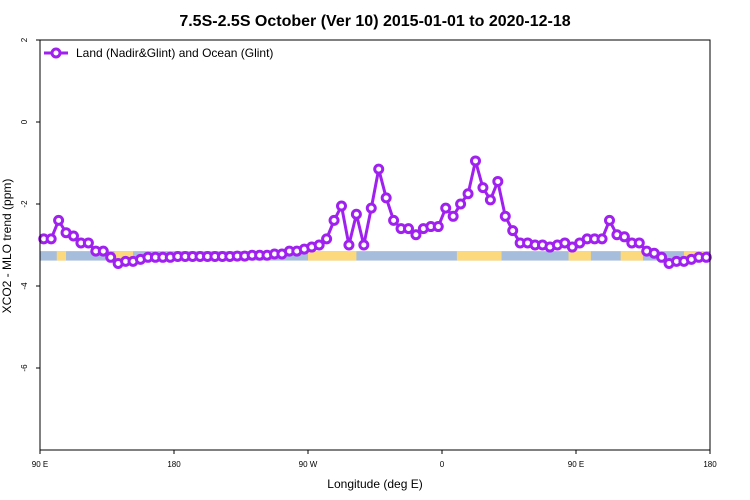 This screenshot has height=500, width=750. Describe the element at coordinates (174, 53) in the screenshot. I see `legend-entry-label: Land (Nadir&Glint) and Ocean (Glint)` at that location.